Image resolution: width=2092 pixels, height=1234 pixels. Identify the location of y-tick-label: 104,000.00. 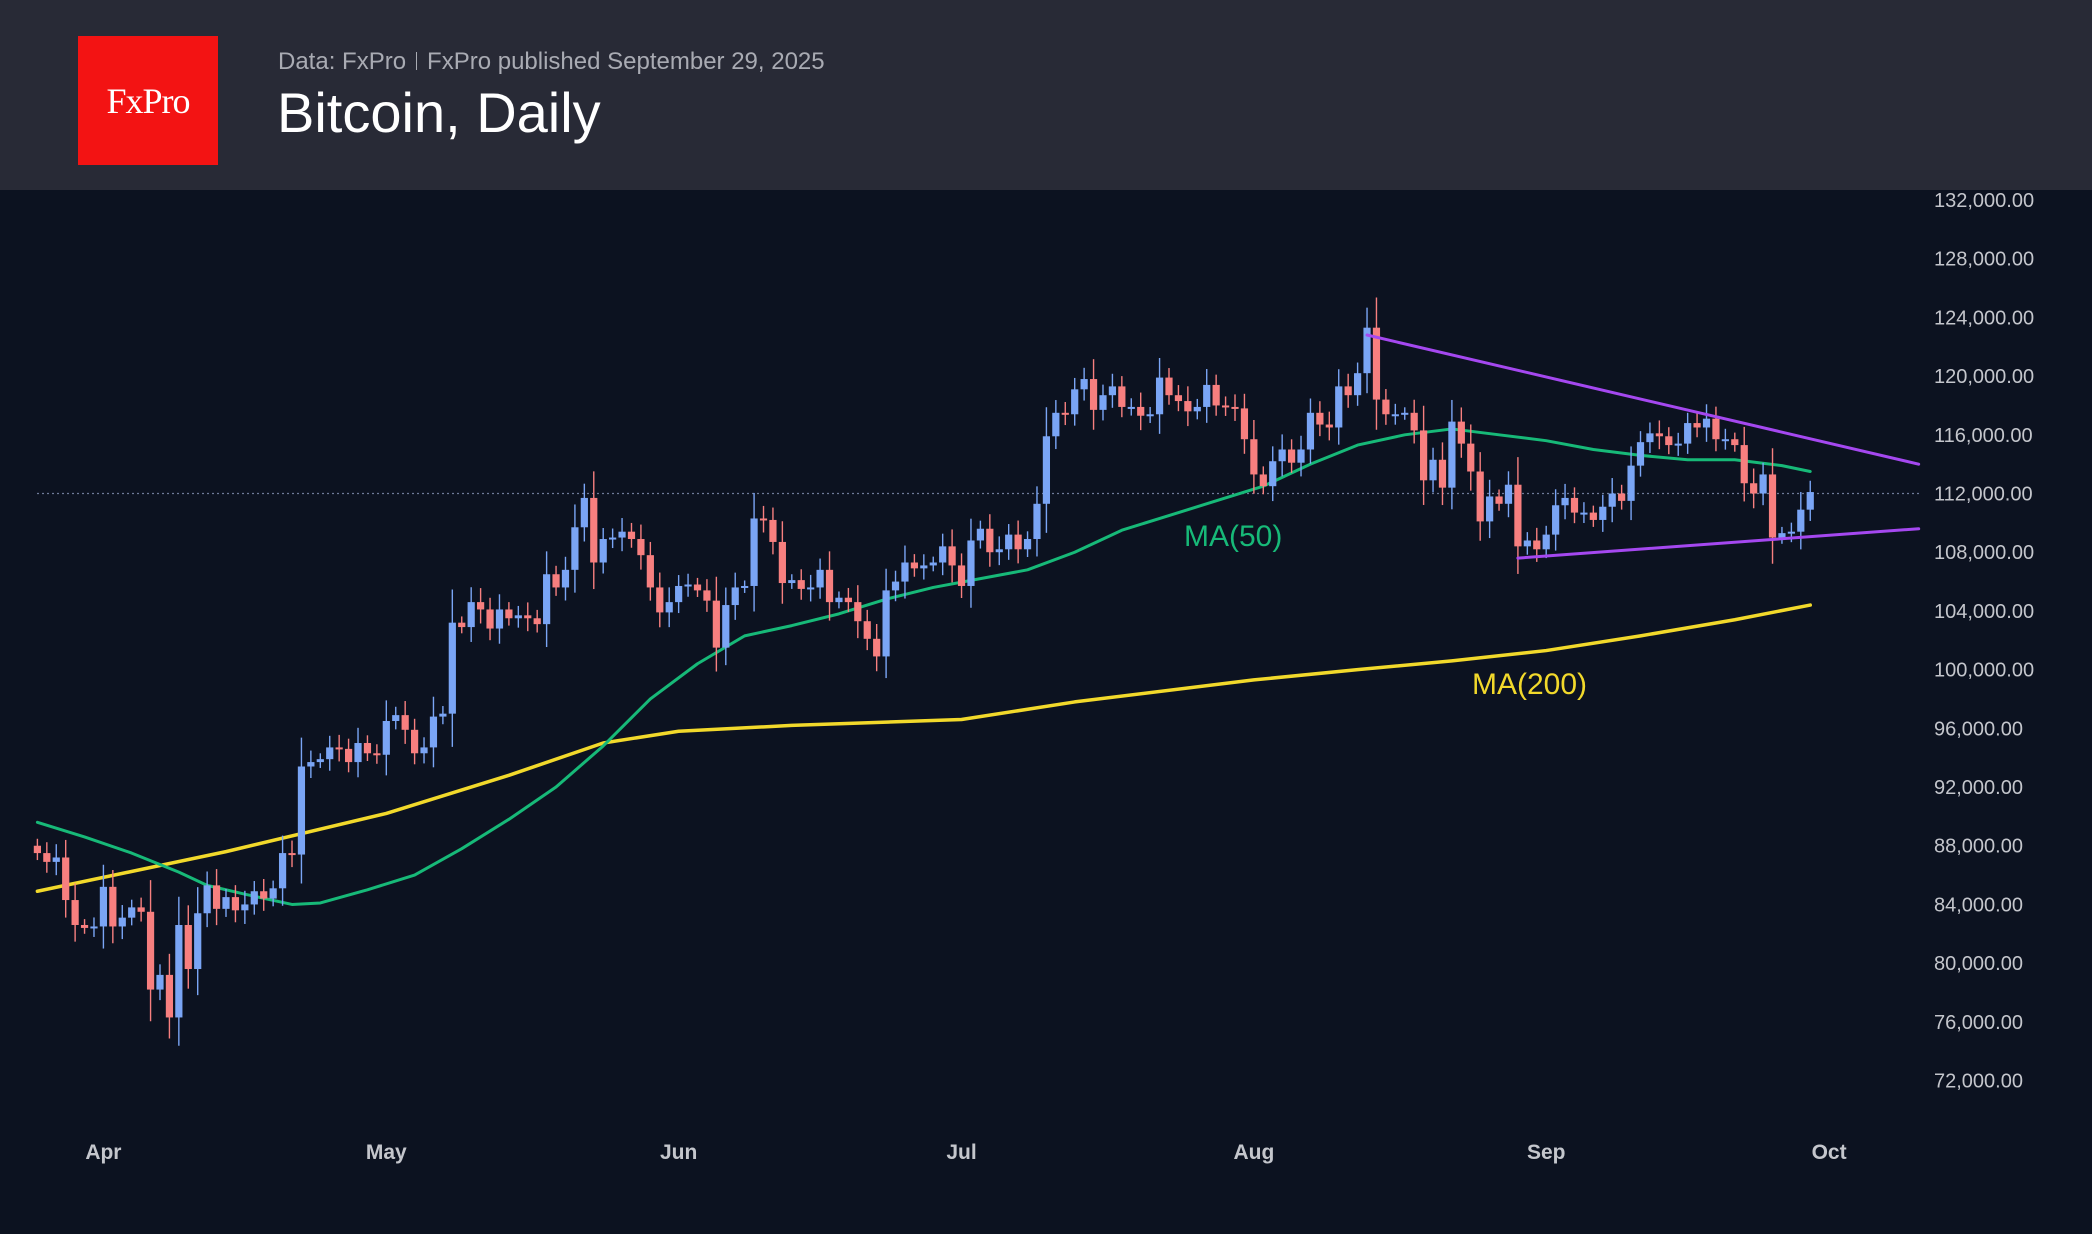
(1984, 612).